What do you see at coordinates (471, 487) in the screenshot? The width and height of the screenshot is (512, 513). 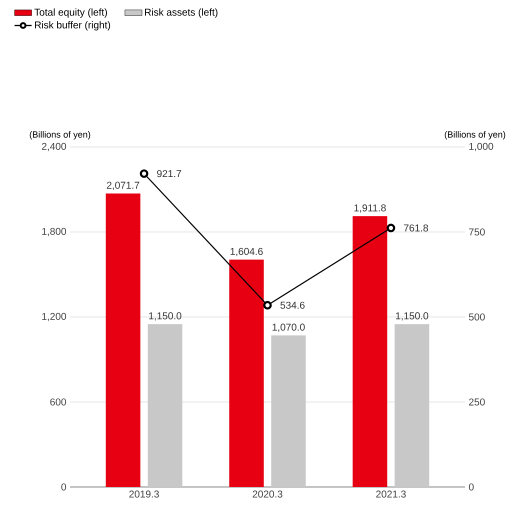 I see `y2-tick-label: 0` at bounding box center [471, 487].